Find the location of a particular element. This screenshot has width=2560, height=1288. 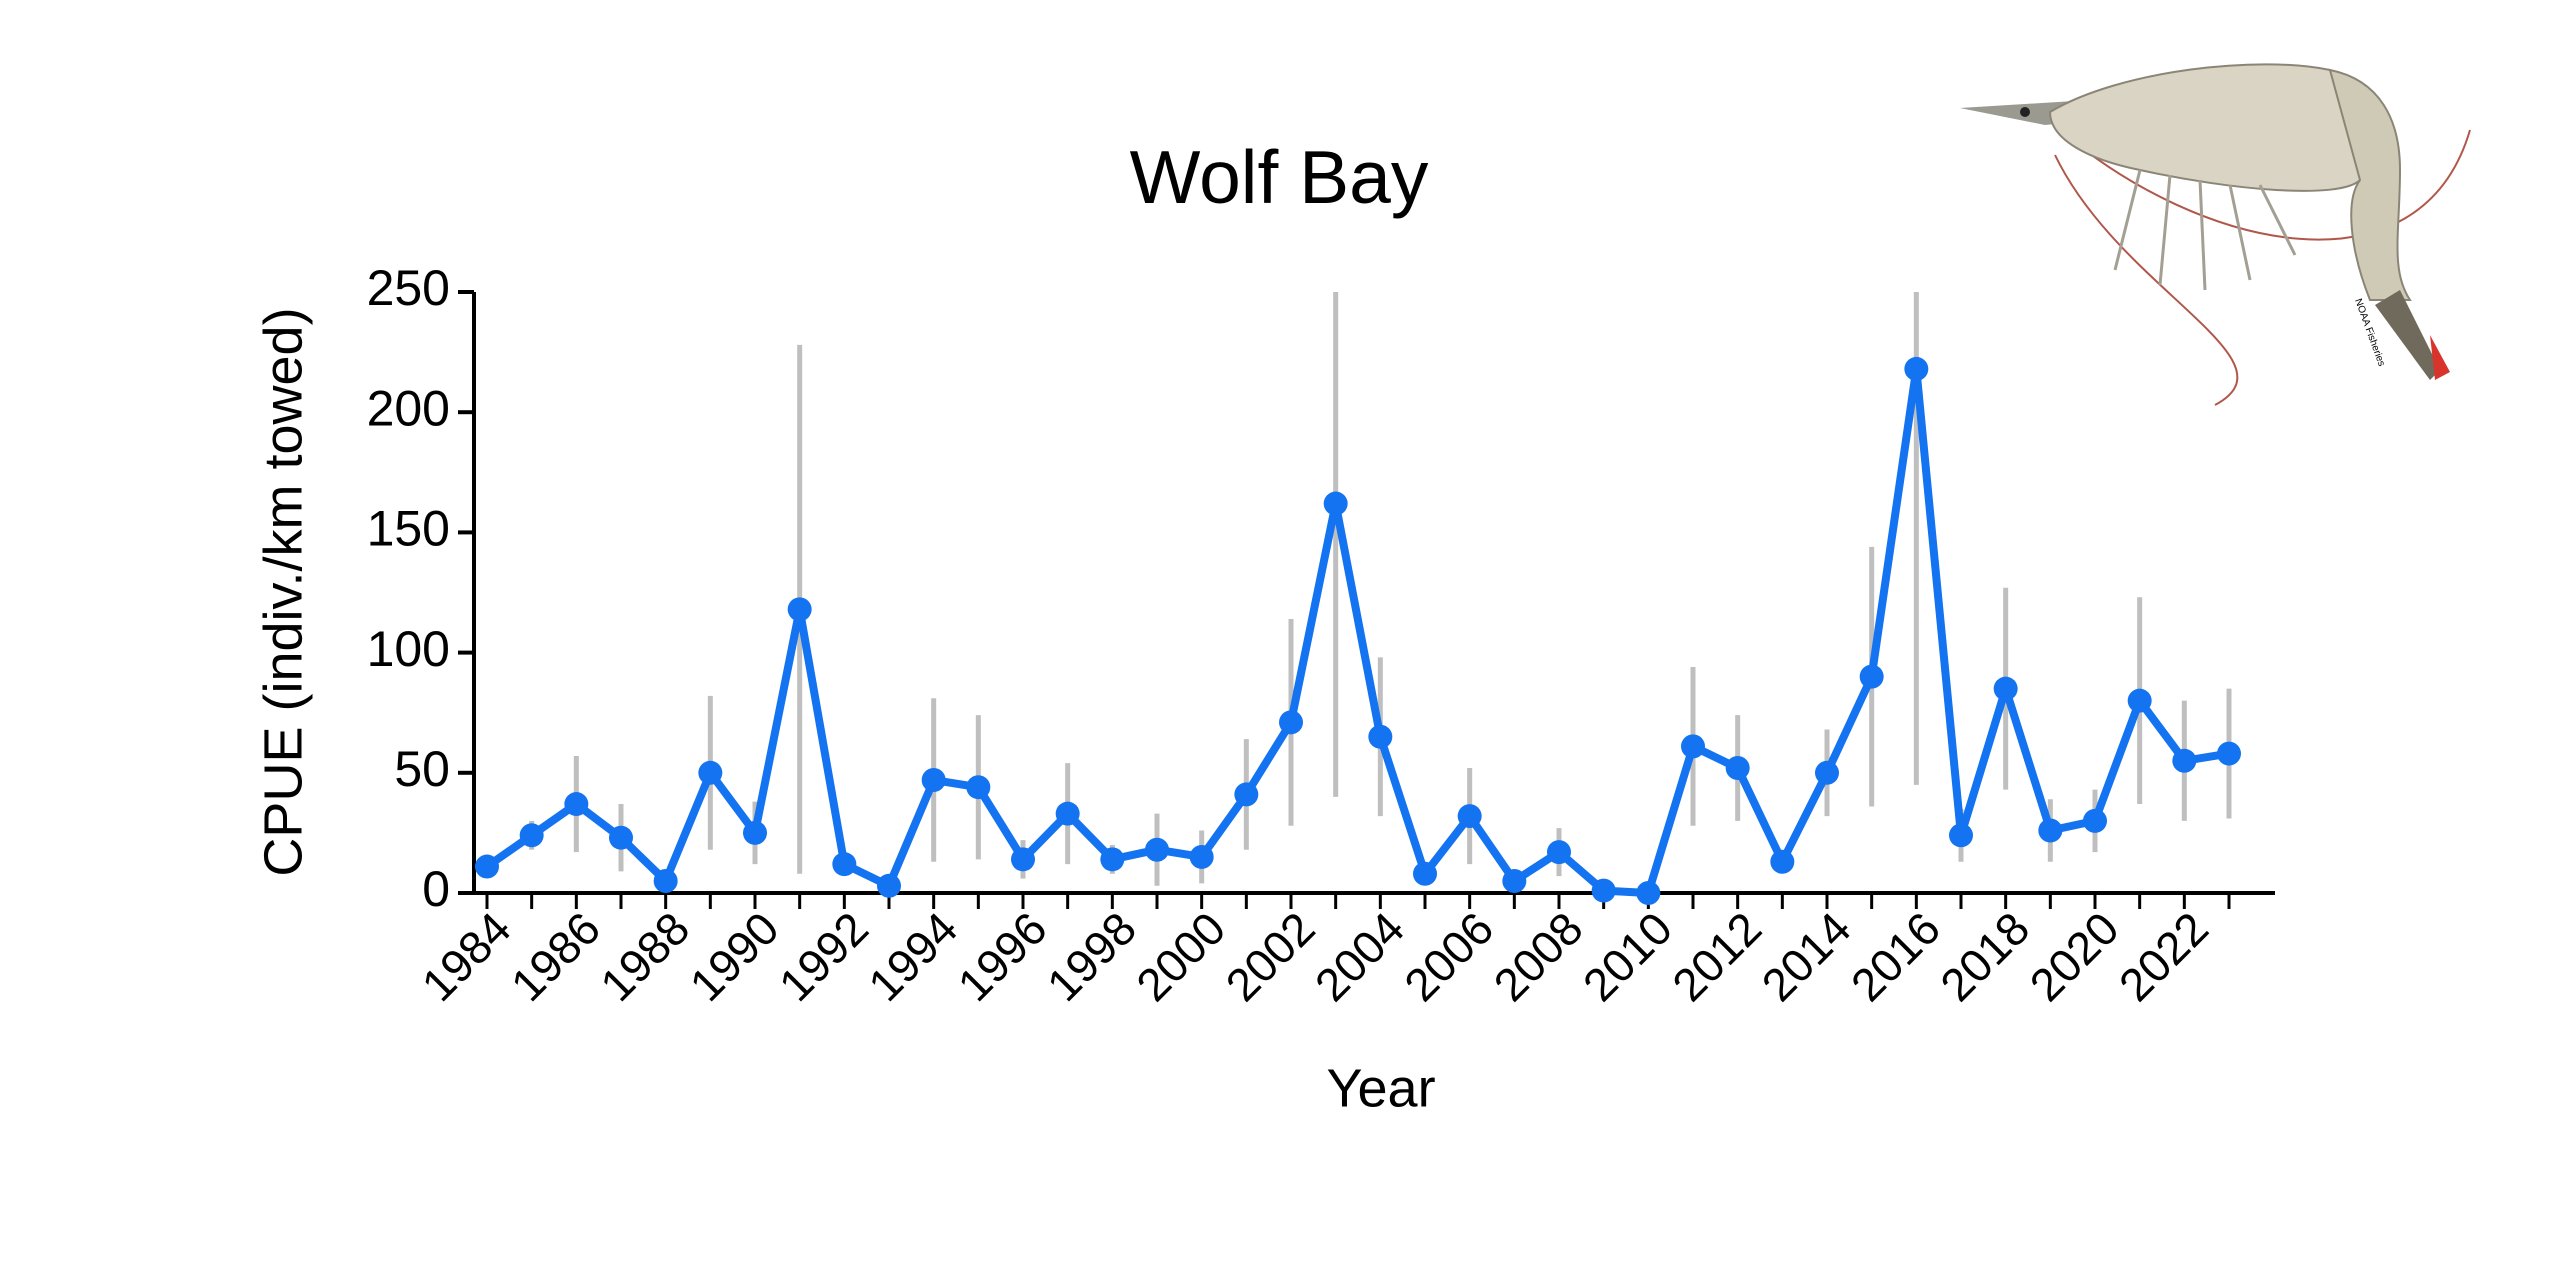

x-axis-label: Year is located at coordinates (1380, 1088).